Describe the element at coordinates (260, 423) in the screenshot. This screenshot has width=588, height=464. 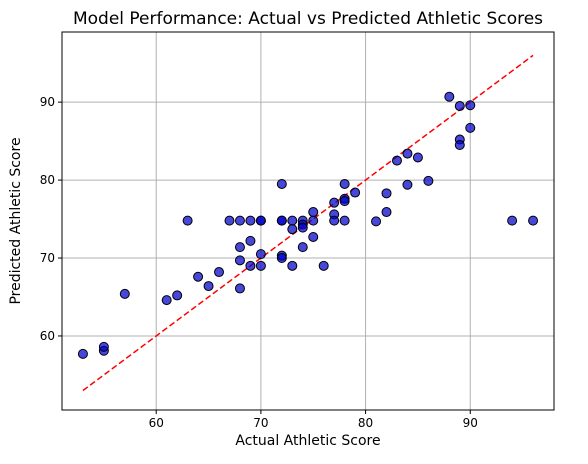
I see `x-tick-label: 70` at that location.